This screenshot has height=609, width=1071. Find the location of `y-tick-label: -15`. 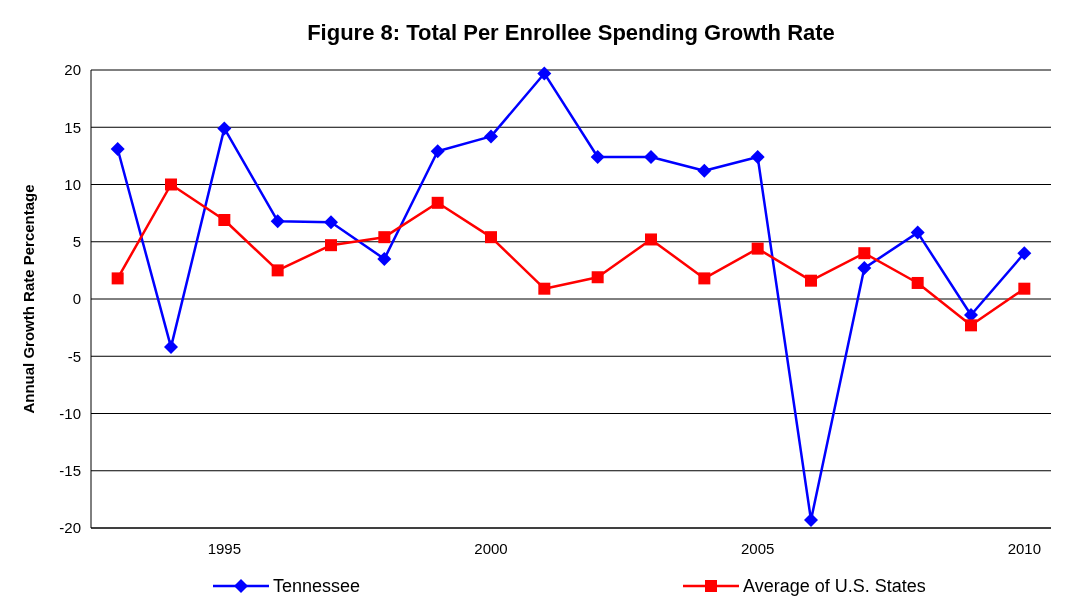

y-tick-label: -15 is located at coordinates (70, 470).